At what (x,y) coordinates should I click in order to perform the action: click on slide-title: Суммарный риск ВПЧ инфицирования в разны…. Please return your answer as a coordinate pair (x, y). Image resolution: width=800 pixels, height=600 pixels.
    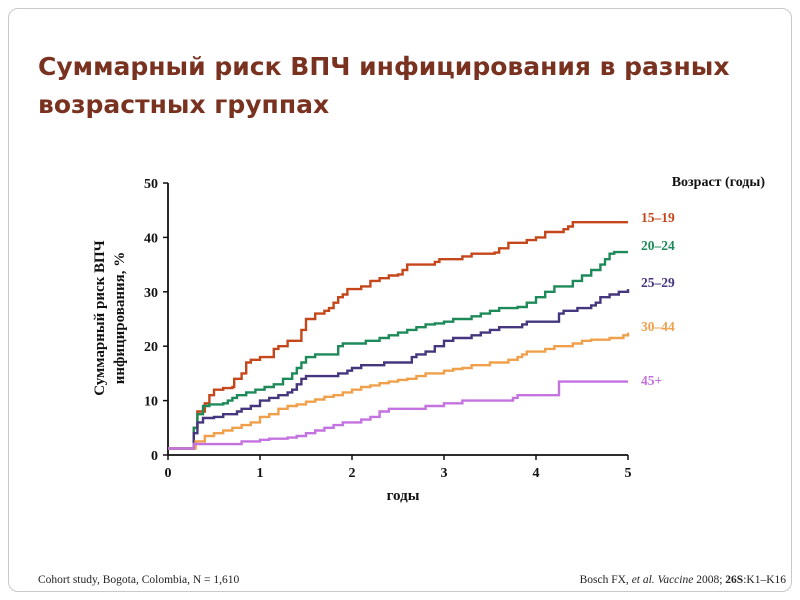
    Looking at the image, I should click on (388, 86).